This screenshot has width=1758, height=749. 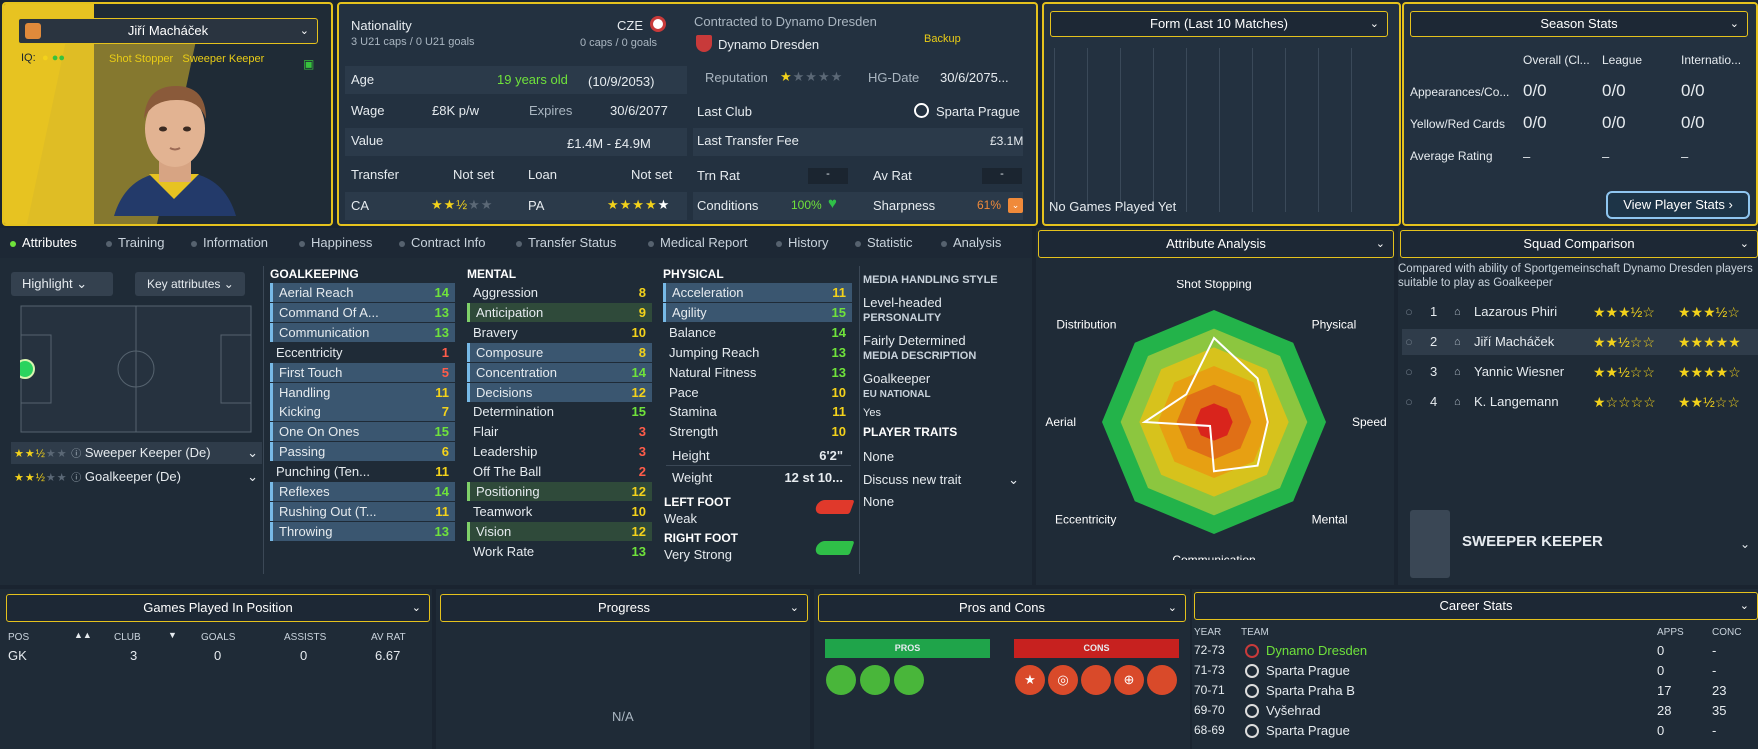 What do you see at coordinates (1579, 244) in the screenshot?
I see `squad-dropdown: Squad Comparison ⌄` at bounding box center [1579, 244].